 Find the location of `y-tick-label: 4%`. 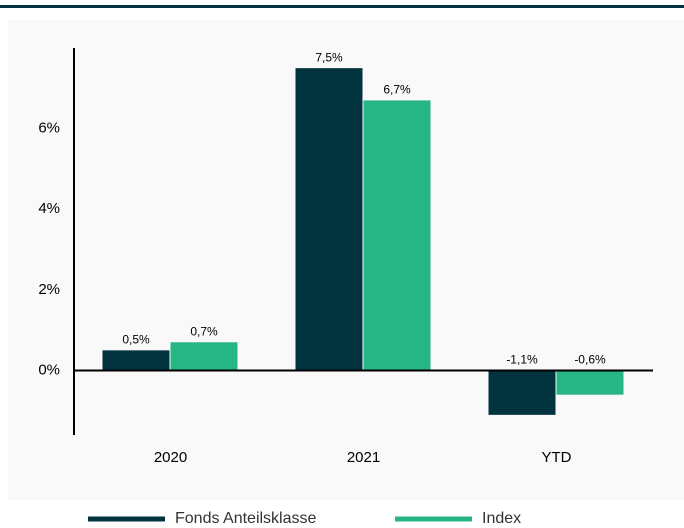

y-tick-label: 4% is located at coordinates (49, 208).